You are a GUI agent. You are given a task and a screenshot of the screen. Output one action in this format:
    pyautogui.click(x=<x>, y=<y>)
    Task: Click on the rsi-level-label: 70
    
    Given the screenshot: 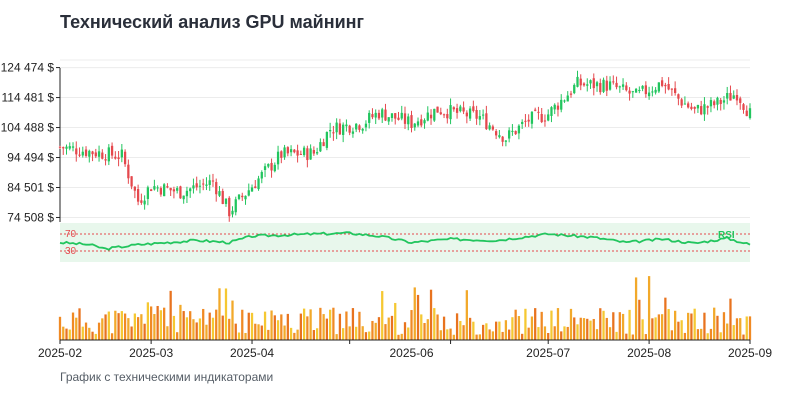 What is the action you would take?
    pyautogui.click(x=71, y=234)
    